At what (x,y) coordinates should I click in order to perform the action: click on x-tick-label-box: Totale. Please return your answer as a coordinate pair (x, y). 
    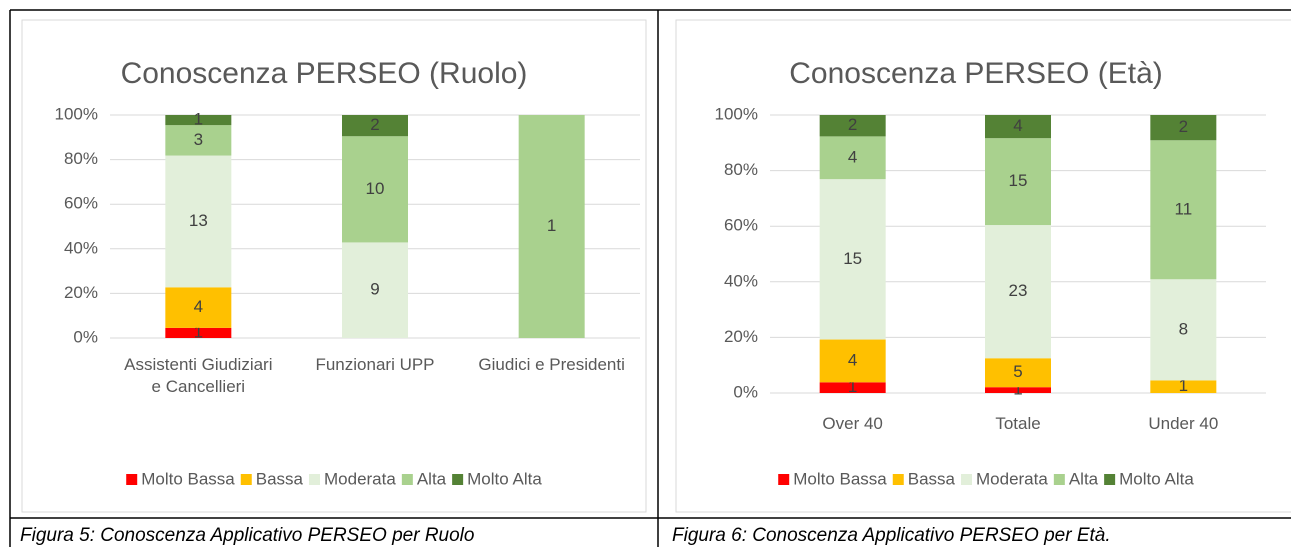
    Looking at the image, I should click on (1018, 423).